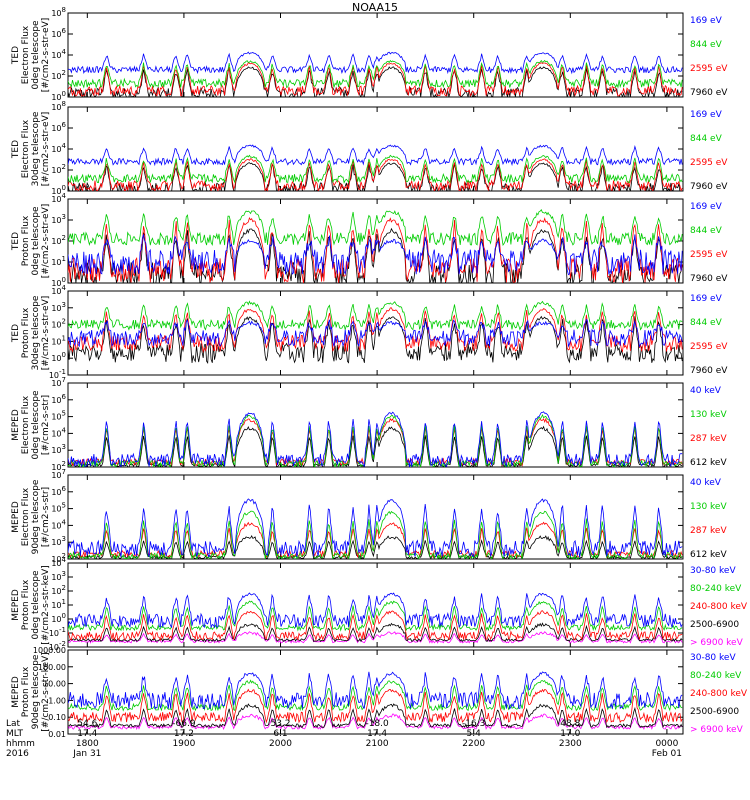  Describe the element at coordinates (49, 650) in the screenshot. I see `y-tick-label: 1000.00` at that location.